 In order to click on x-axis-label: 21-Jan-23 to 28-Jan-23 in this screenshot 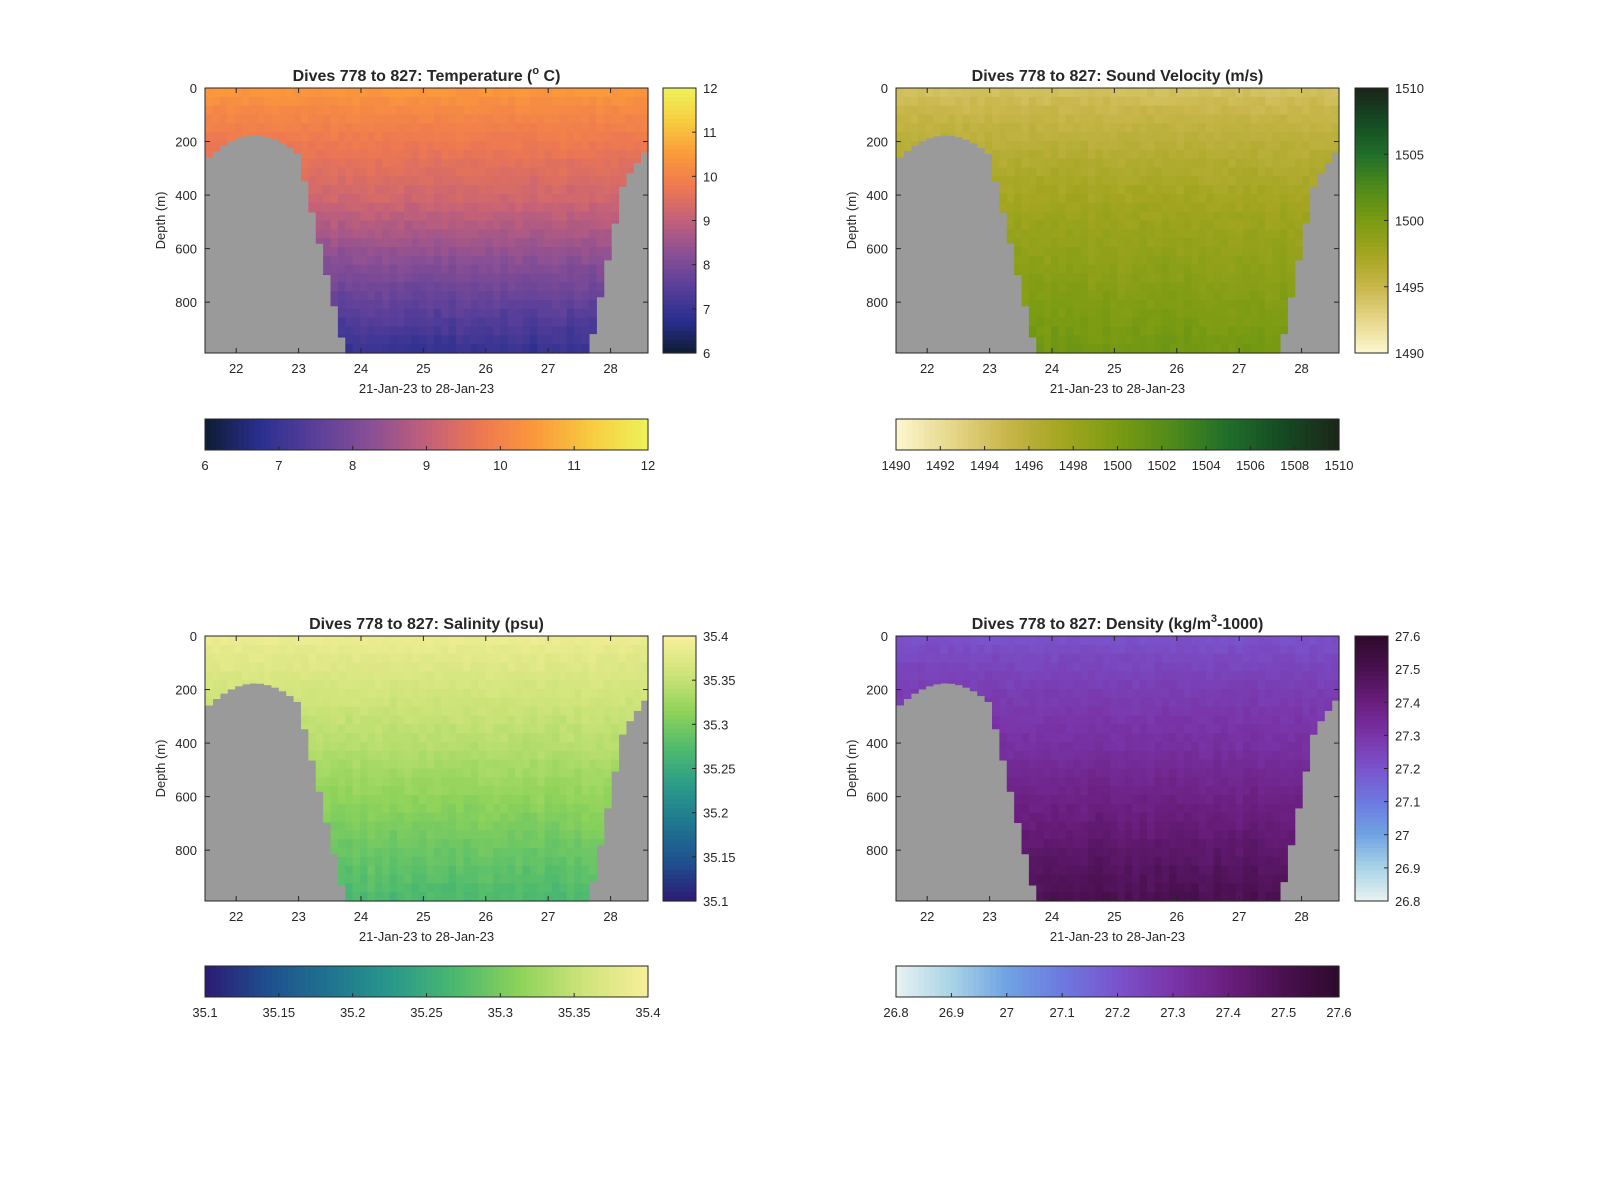, I will do `click(426, 388)`.